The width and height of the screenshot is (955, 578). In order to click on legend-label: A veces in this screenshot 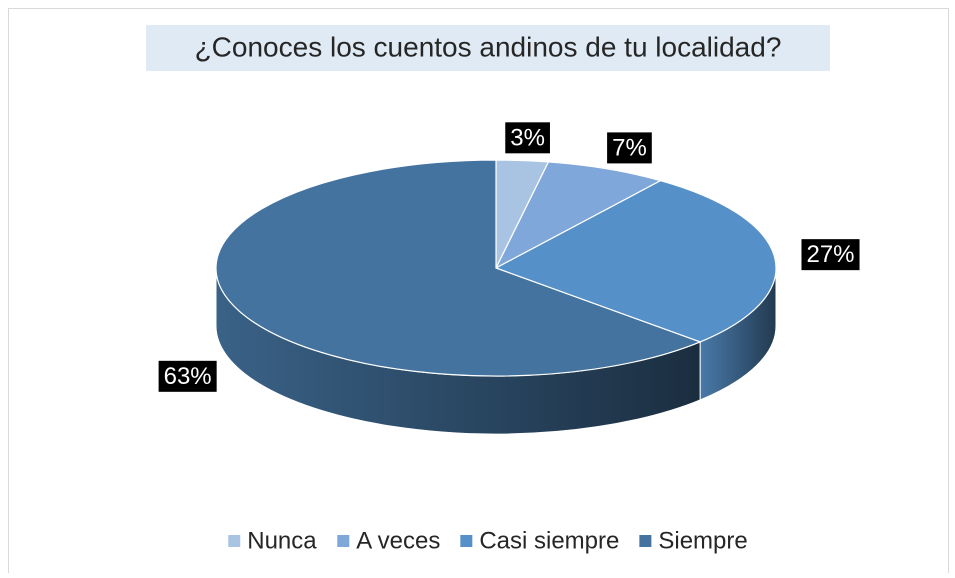, I will do `click(398, 540)`.